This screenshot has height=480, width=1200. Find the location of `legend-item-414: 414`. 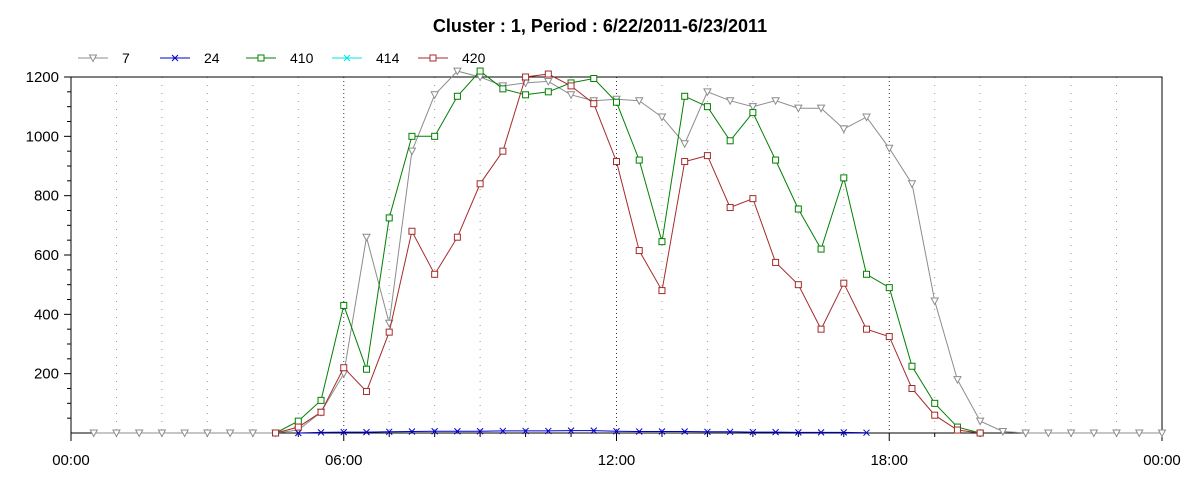

legend-item-414: 414 is located at coordinates (366, 58).